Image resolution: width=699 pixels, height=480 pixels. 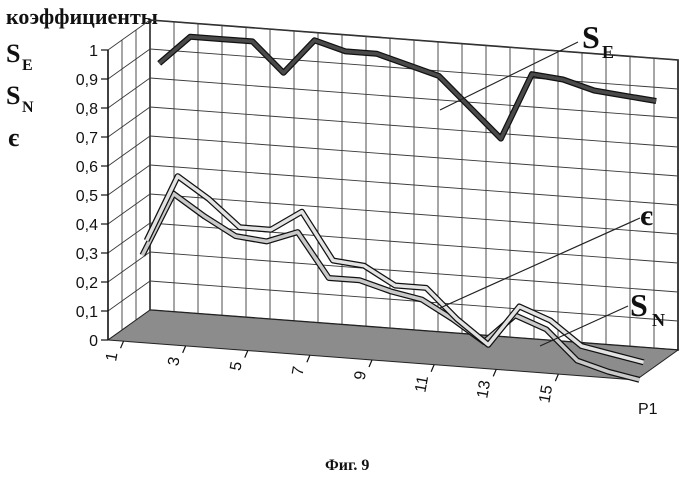 I want to click on left-label-se: S E, so click(x=19, y=56).